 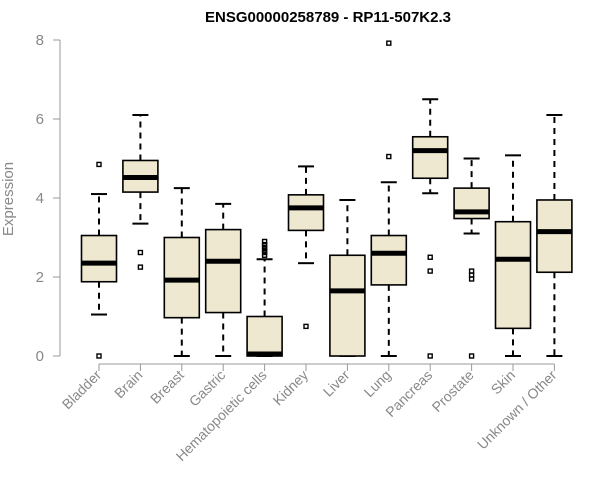 I want to click on y-tick-label: 2, so click(x=40, y=277).